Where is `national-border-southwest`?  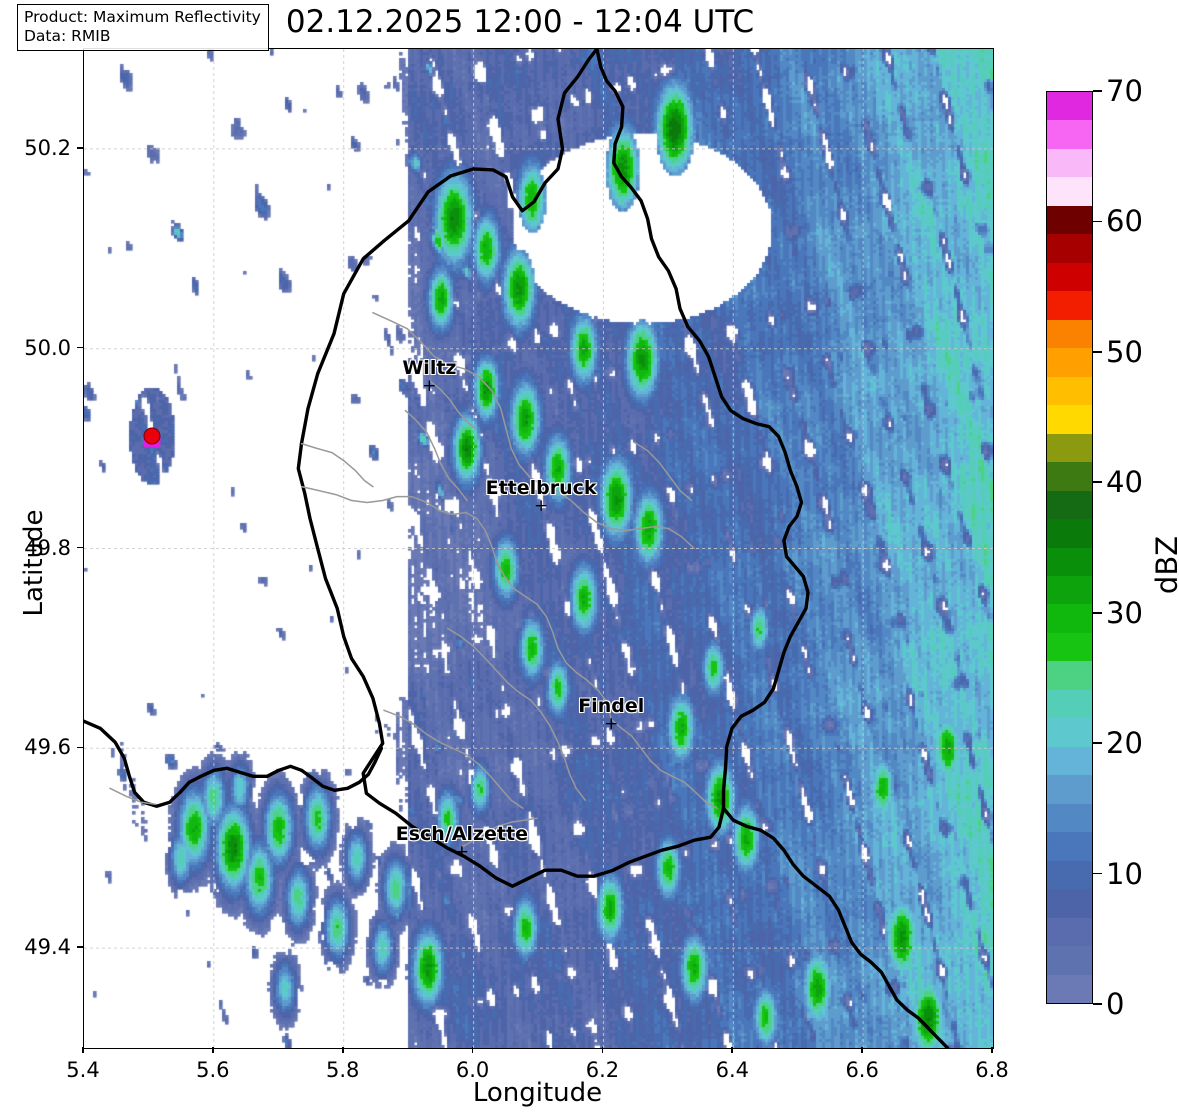 national-border-southwest is located at coordinates (511, 664).